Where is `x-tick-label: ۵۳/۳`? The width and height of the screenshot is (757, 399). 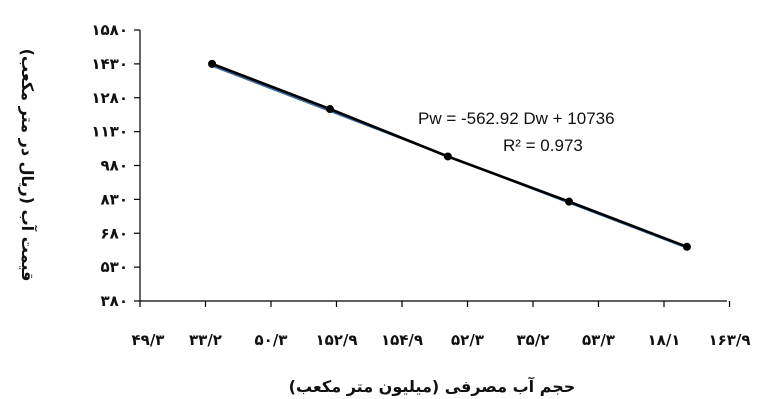 x-tick-label: ۵۳/۳ is located at coordinates (598, 340).